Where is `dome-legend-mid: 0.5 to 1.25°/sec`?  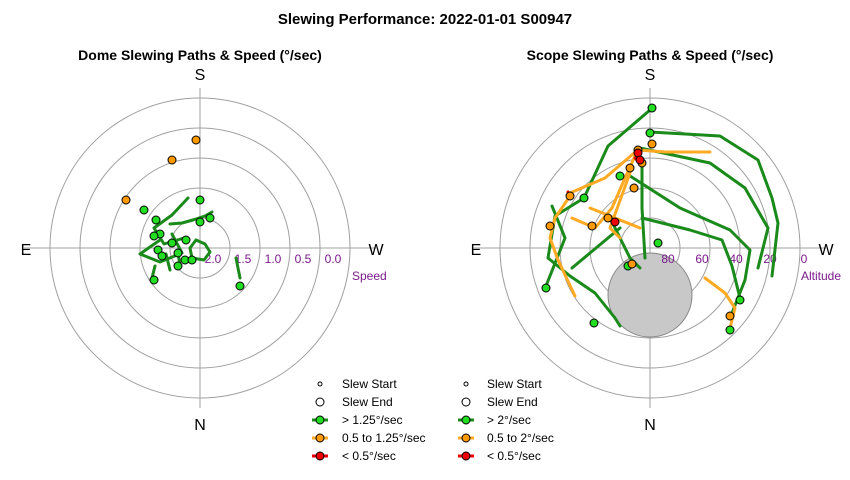 dome-legend-mid: 0.5 to 1.25°/sec is located at coordinates (384, 438).